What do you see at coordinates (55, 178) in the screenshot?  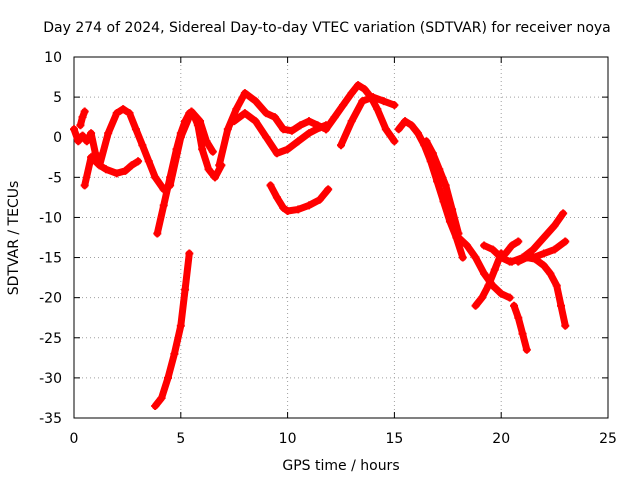 I see `y-tick-label: -5` at bounding box center [55, 178].